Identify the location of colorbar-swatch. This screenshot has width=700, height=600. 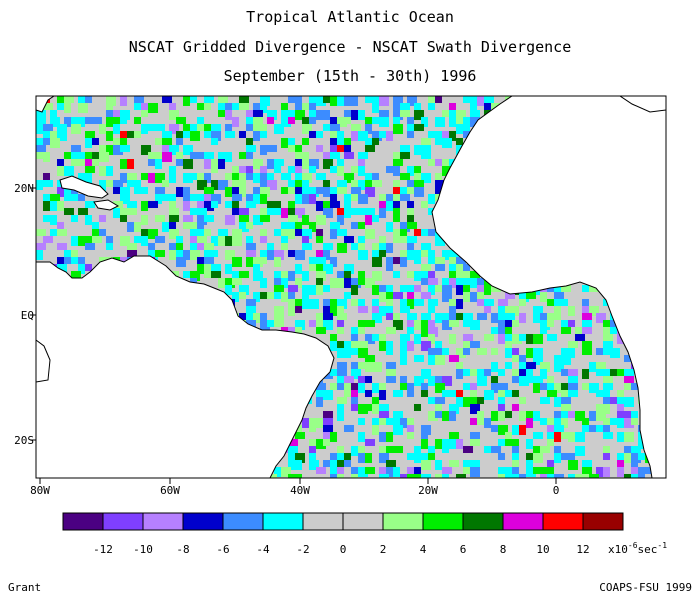
(523, 521).